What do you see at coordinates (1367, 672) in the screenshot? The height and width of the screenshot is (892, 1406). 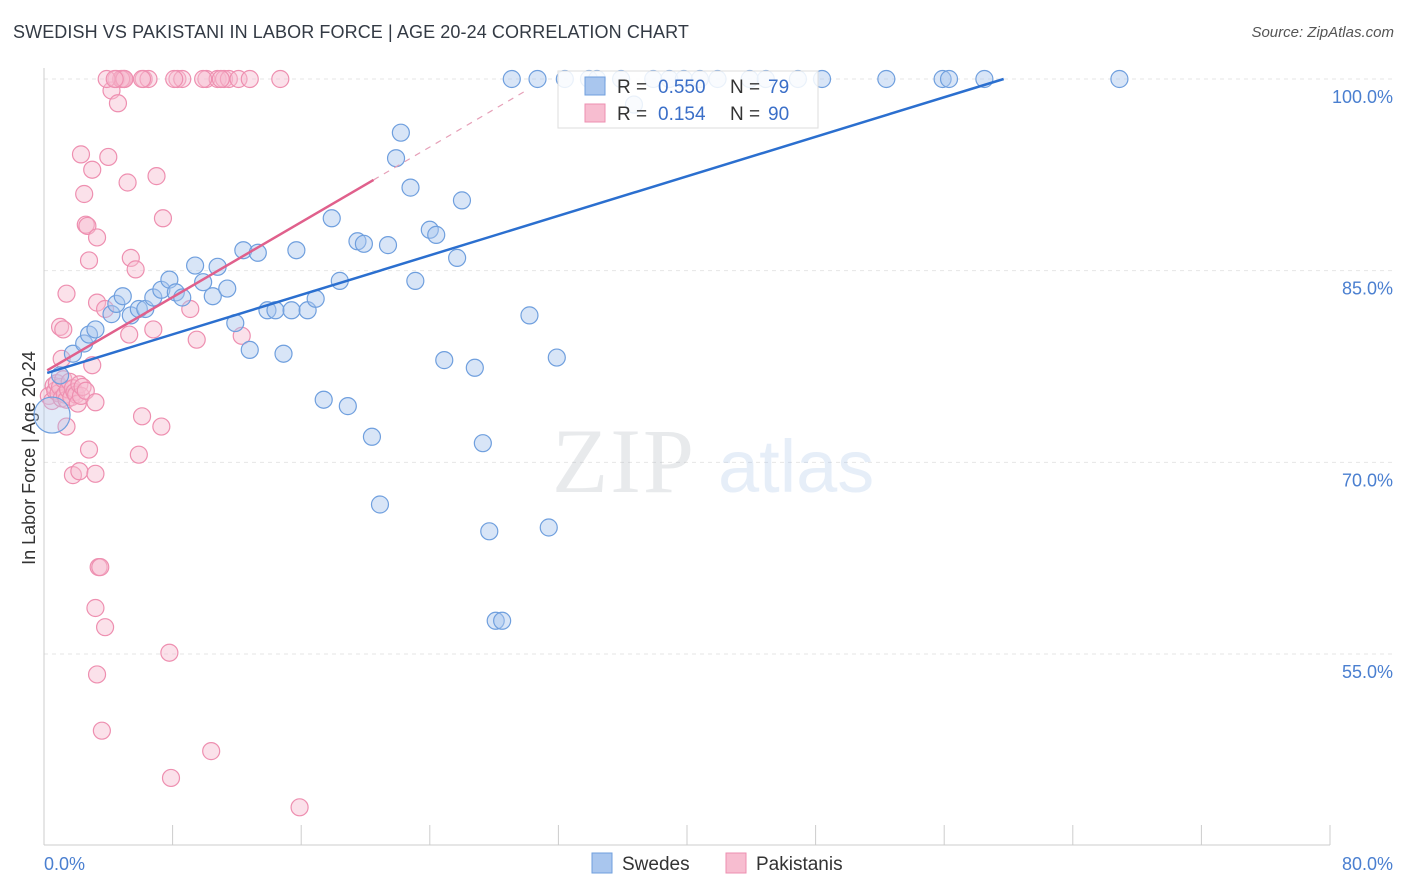 I see `y-tick-label-55: 55.0%` at bounding box center [1367, 672].